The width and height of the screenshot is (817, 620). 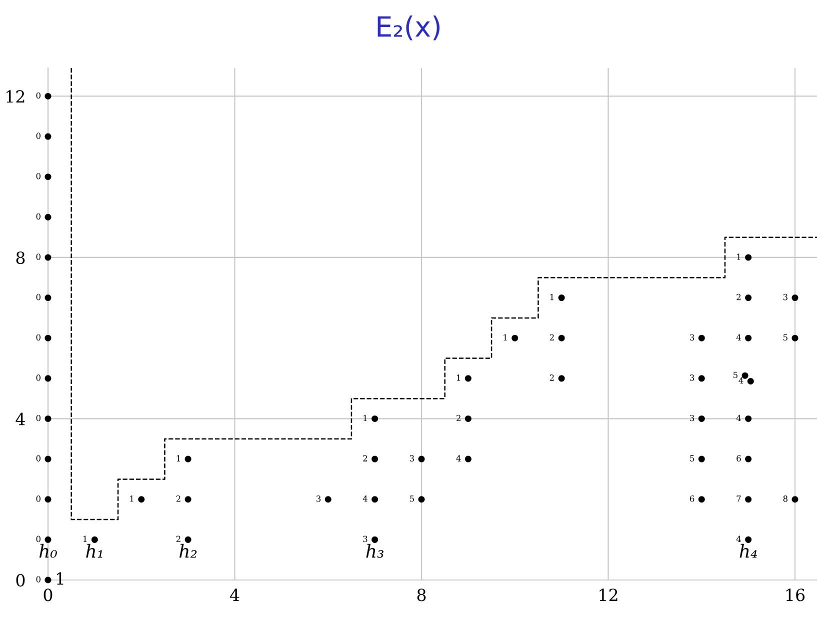 What do you see at coordinates (15, 96) in the screenshot?
I see `y-tick-label: 12` at bounding box center [15, 96].